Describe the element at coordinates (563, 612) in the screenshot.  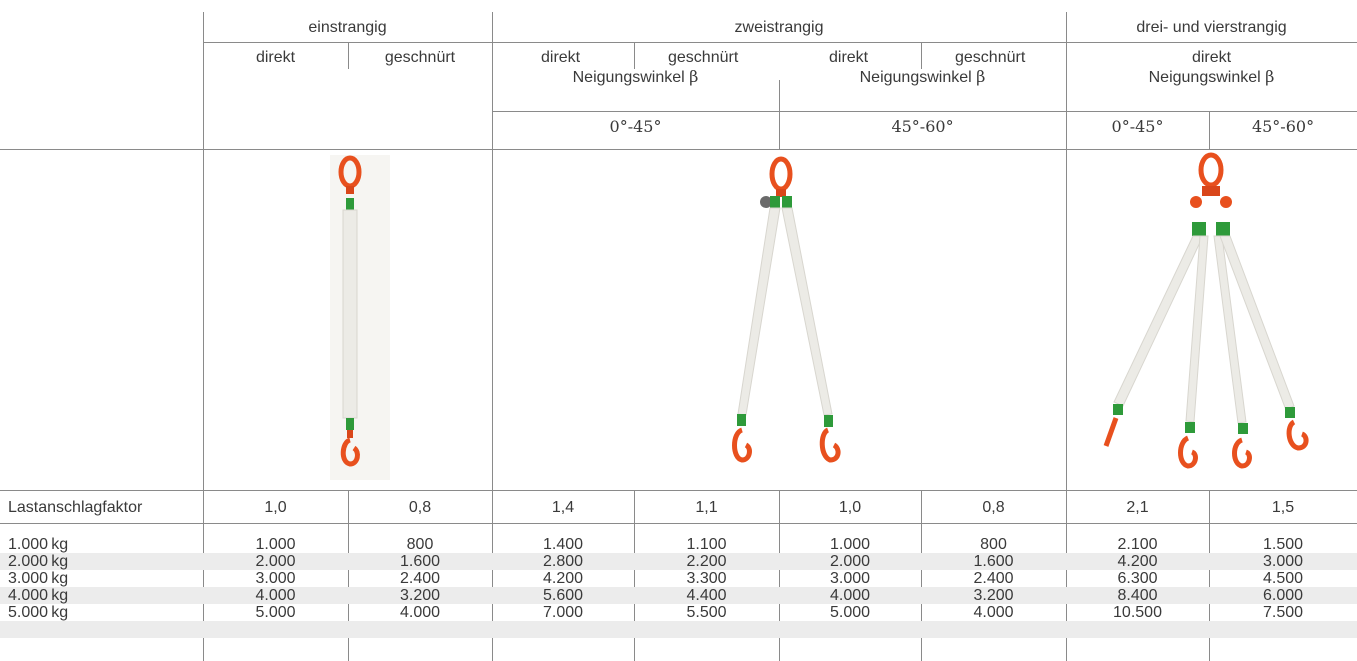
I see `table-cell: 7.000` at that location.